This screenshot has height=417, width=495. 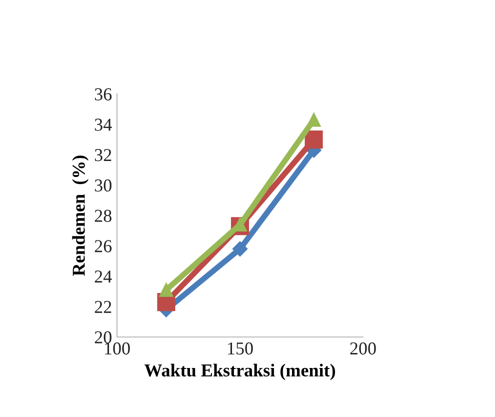 What do you see at coordinates (103, 155) in the screenshot?
I see `y-tick-label: 32` at bounding box center [103, 155].